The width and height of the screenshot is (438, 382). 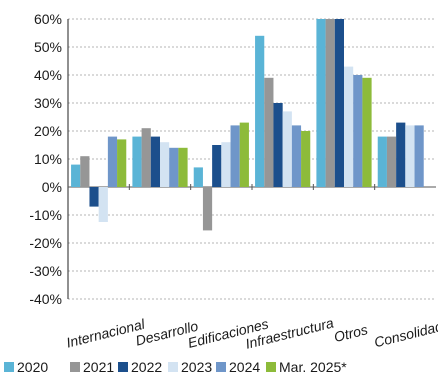 What do you see at coordinates (350, 333) in the screenshot?
I see `x-tick-label: Otros` at bounding box center [350, 333].